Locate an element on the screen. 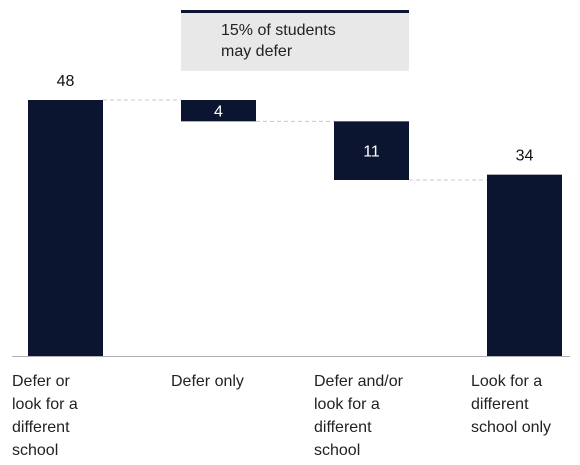 This screenshot has width=580, height=465. annotation-box is located at coordinates (295, 40).